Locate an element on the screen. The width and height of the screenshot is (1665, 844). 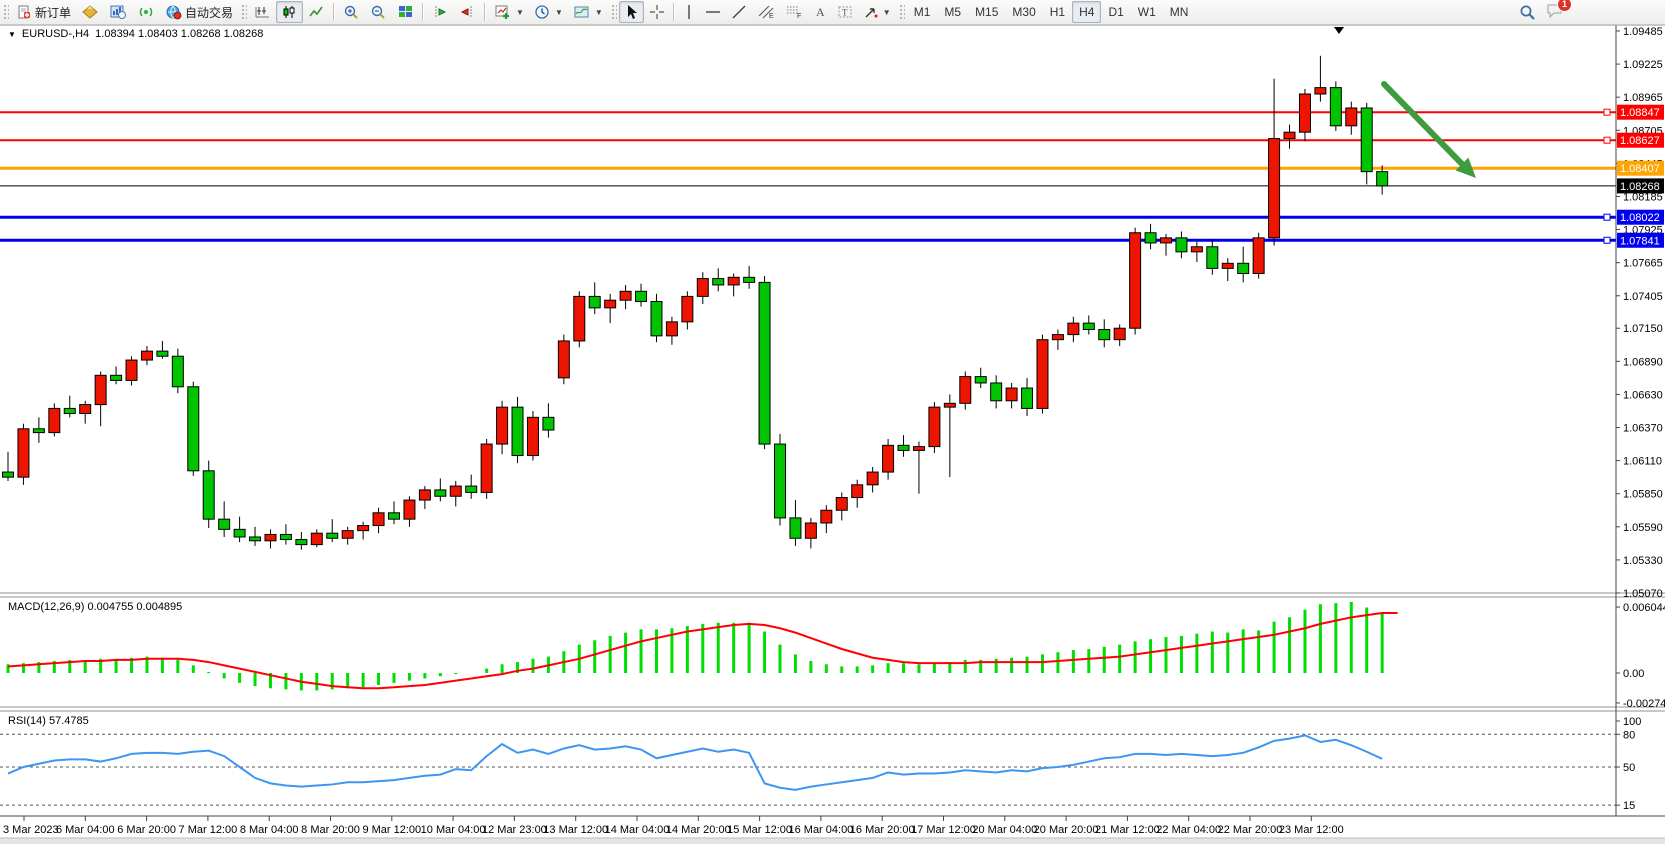
price-tick-label: 1.09485 is located at coordinates (1643, 32).